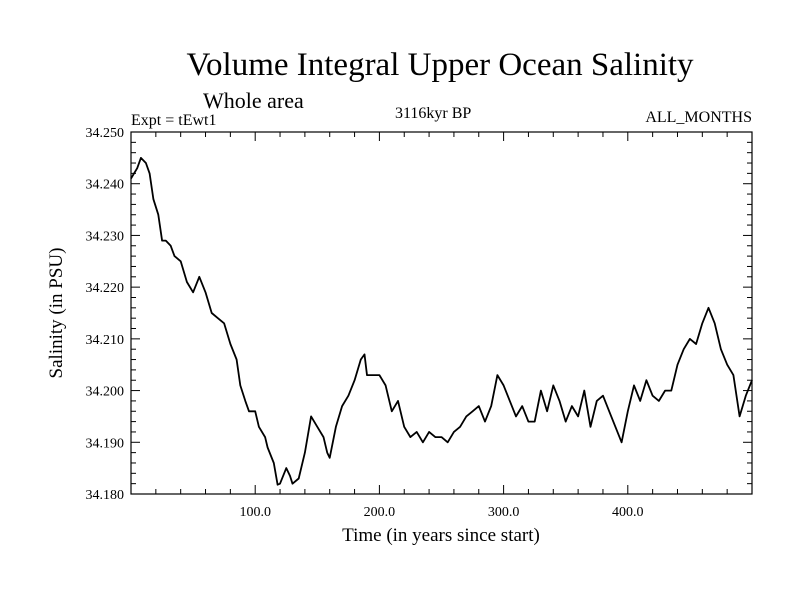  I want to click on y-tick-label: 34.240, so click(105, 185).